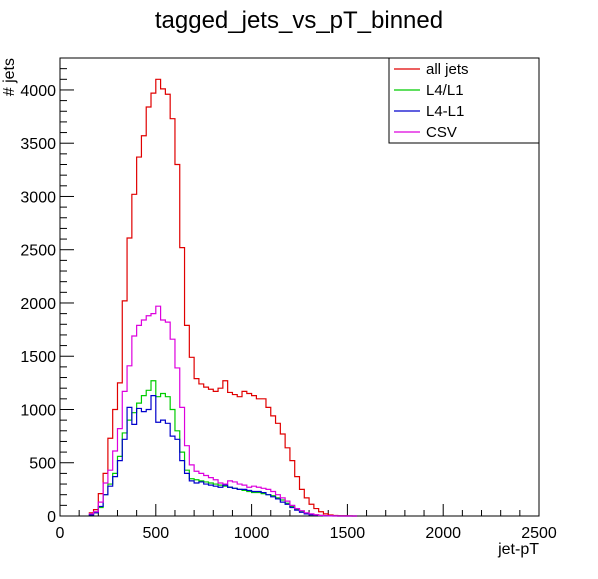 The height and width of the screenshot is (579, 598). What do you see at coordinates (441, 132) in the screenshot?
I see `legend-label: CSV` at bounding box center [441, 132].